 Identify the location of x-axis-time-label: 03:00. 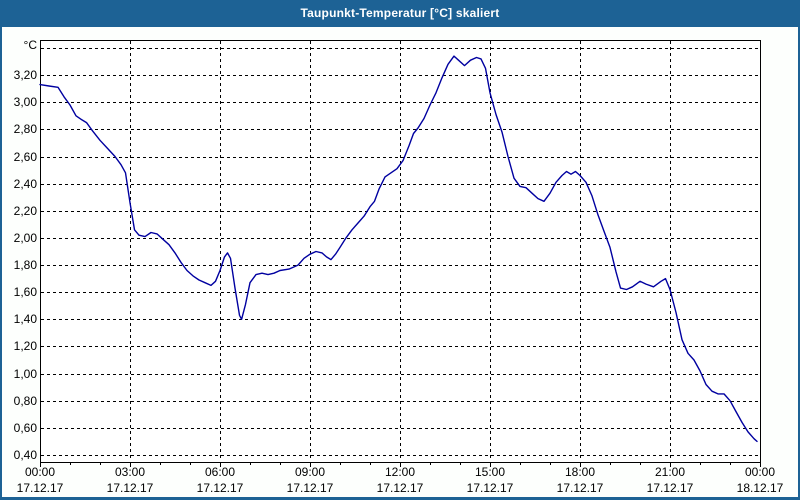
(130, 472).